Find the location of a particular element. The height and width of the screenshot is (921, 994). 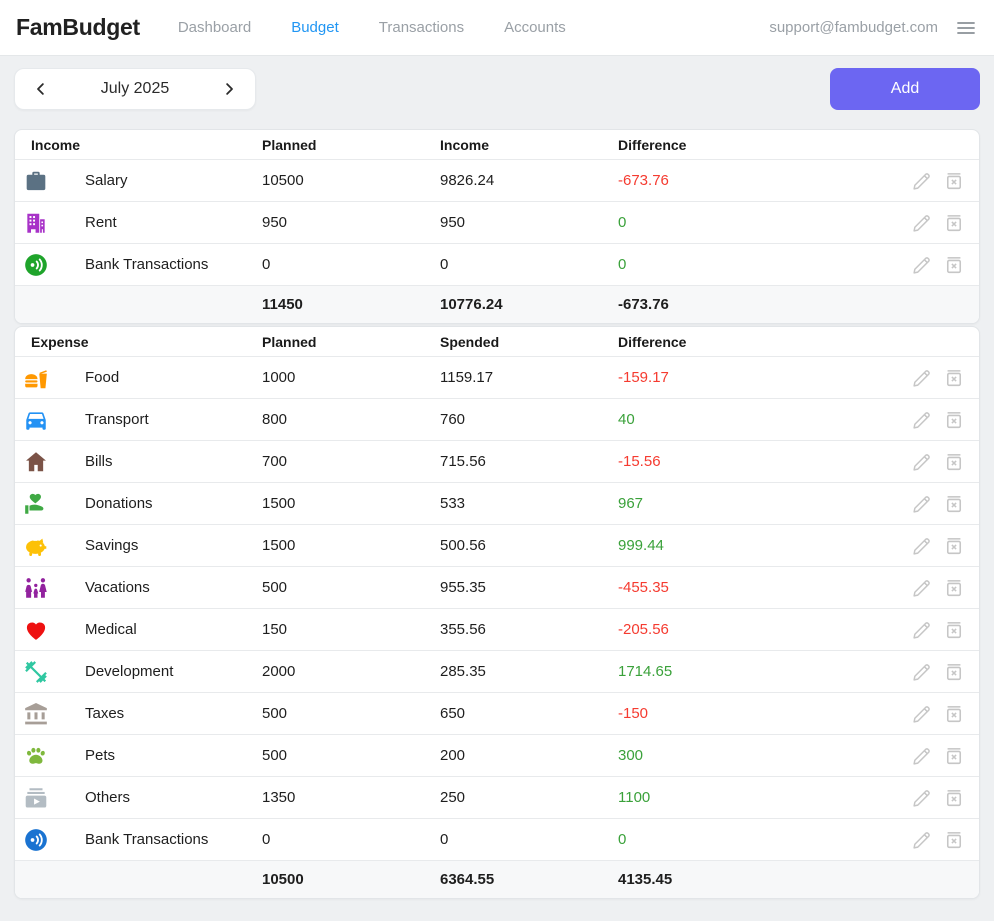

expense-table-header: Expense Planned Spended Difference is located at coordinates (497, 342).